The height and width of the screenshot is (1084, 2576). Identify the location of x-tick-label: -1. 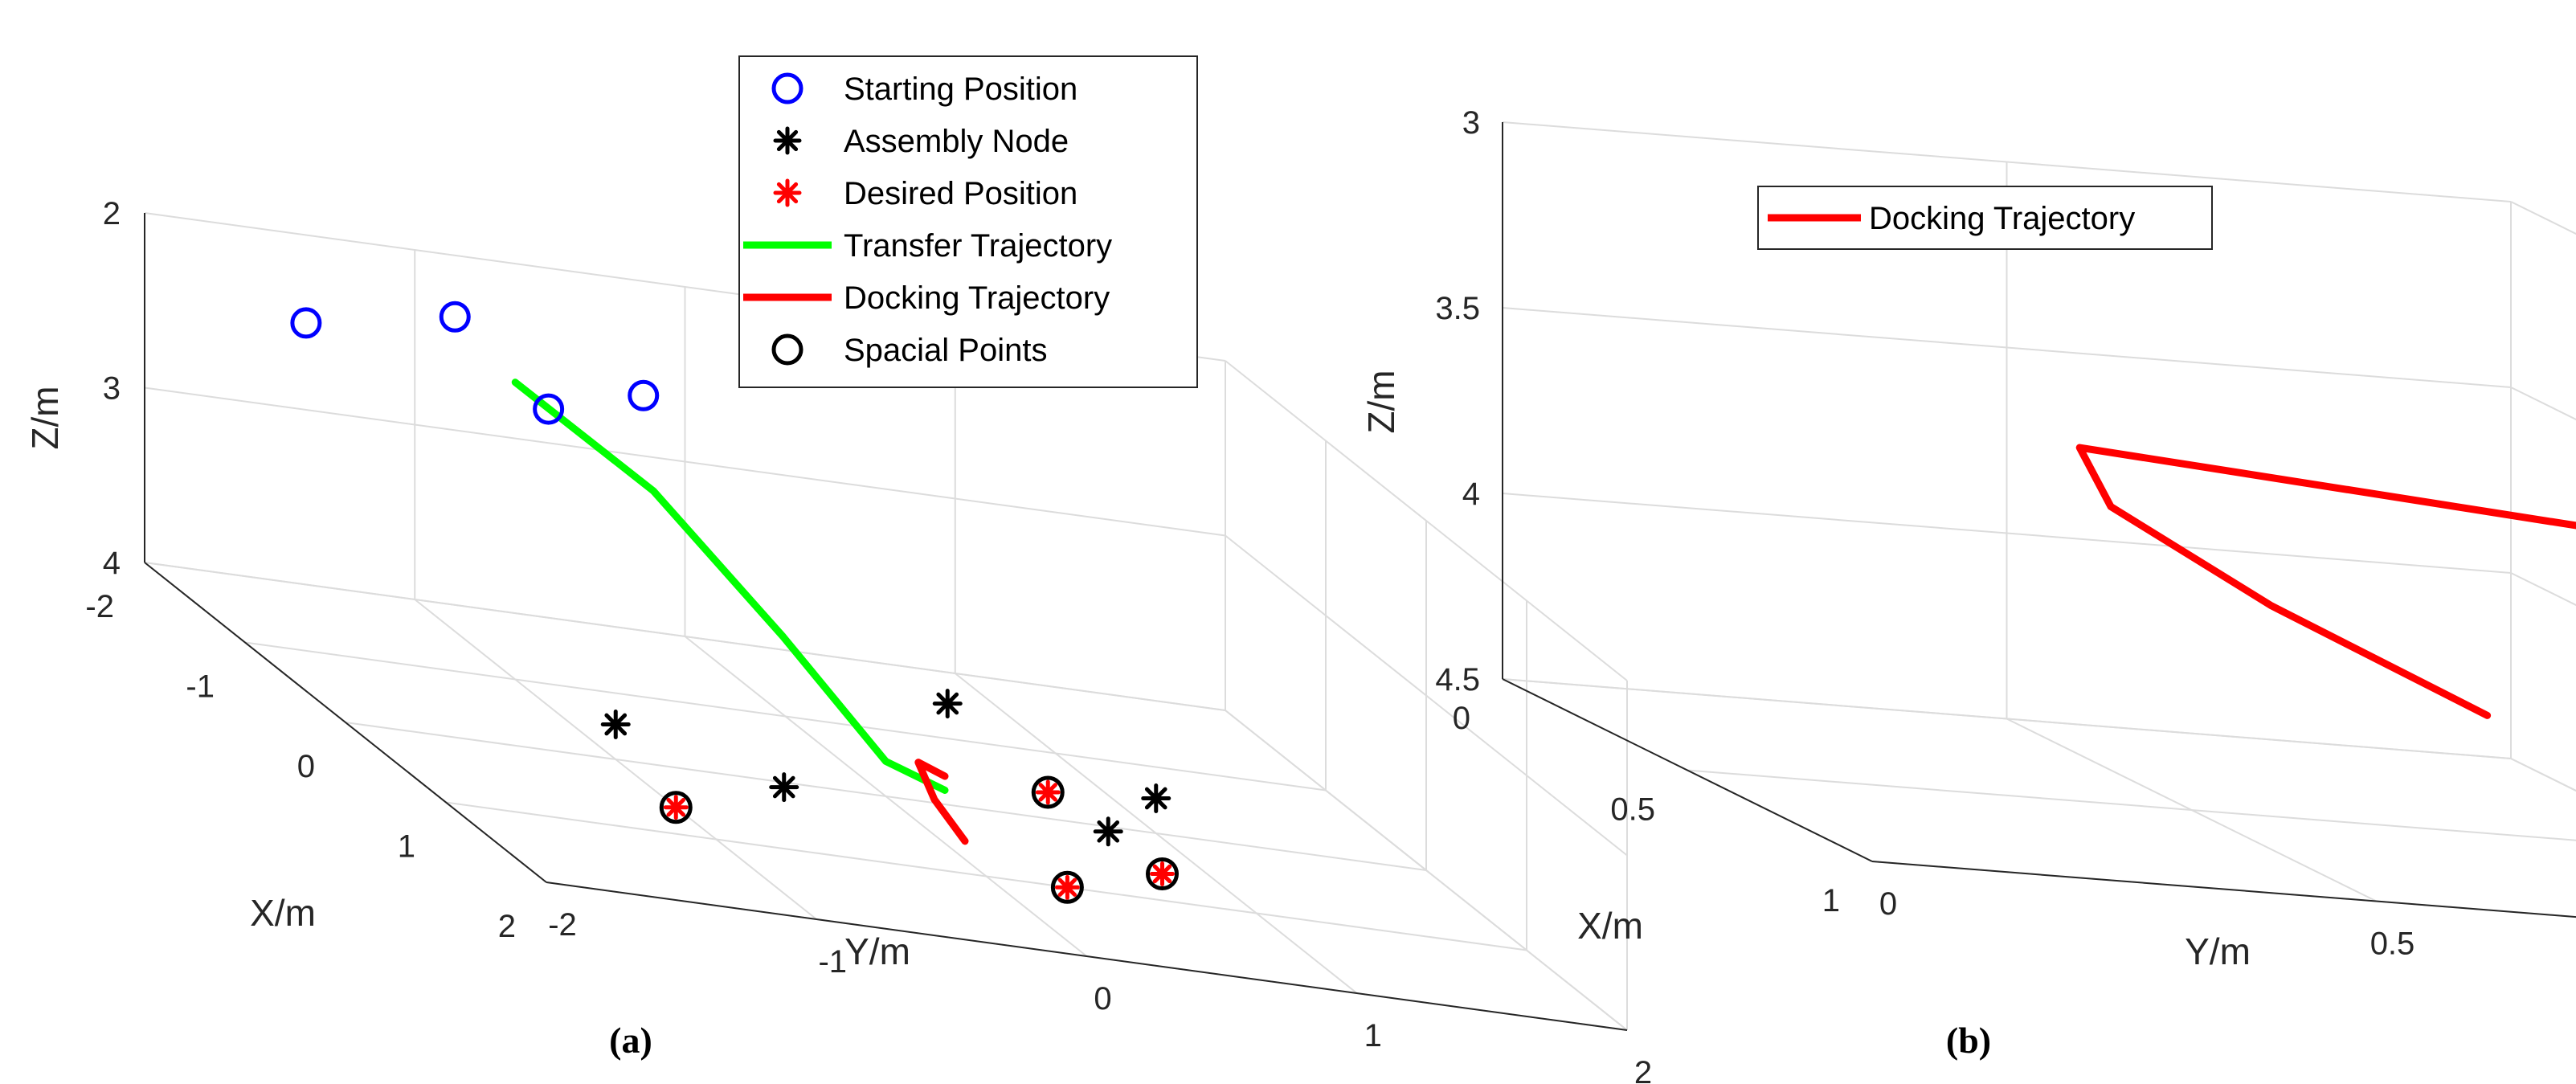
(200, 687).